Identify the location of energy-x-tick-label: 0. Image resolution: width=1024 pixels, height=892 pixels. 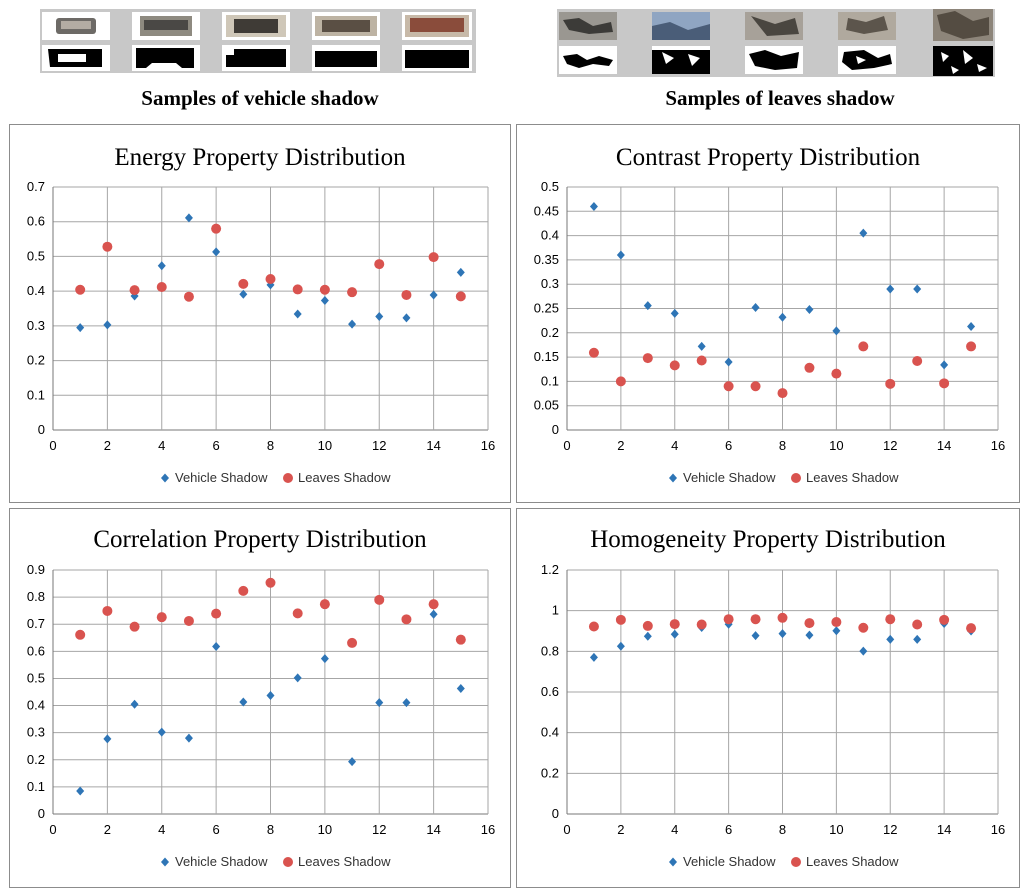
(52, 445).